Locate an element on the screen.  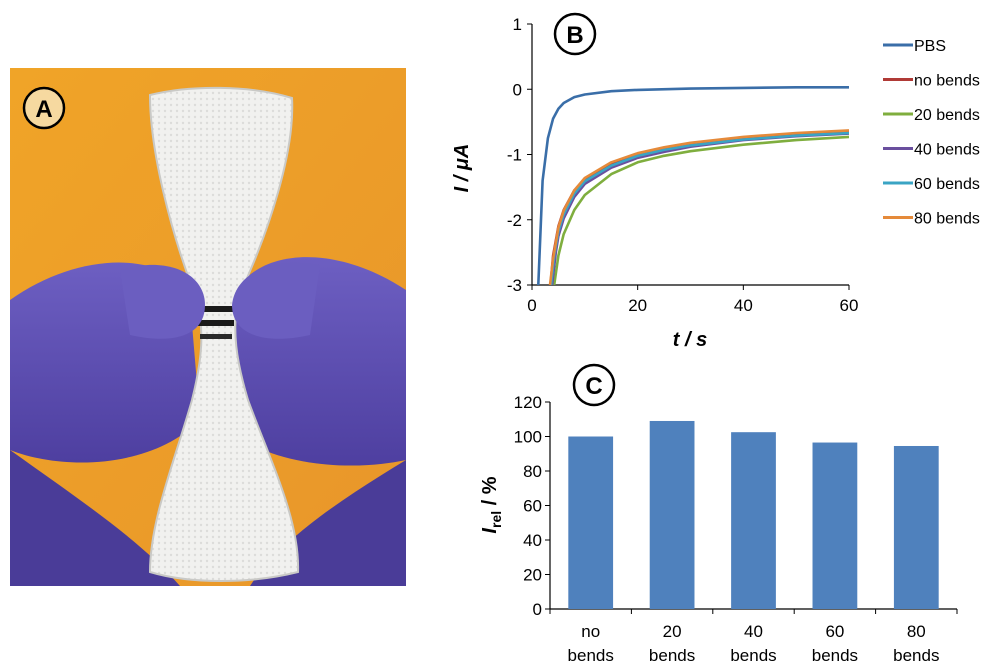
y-label-sub: rel is located at coordinates (496, 519).